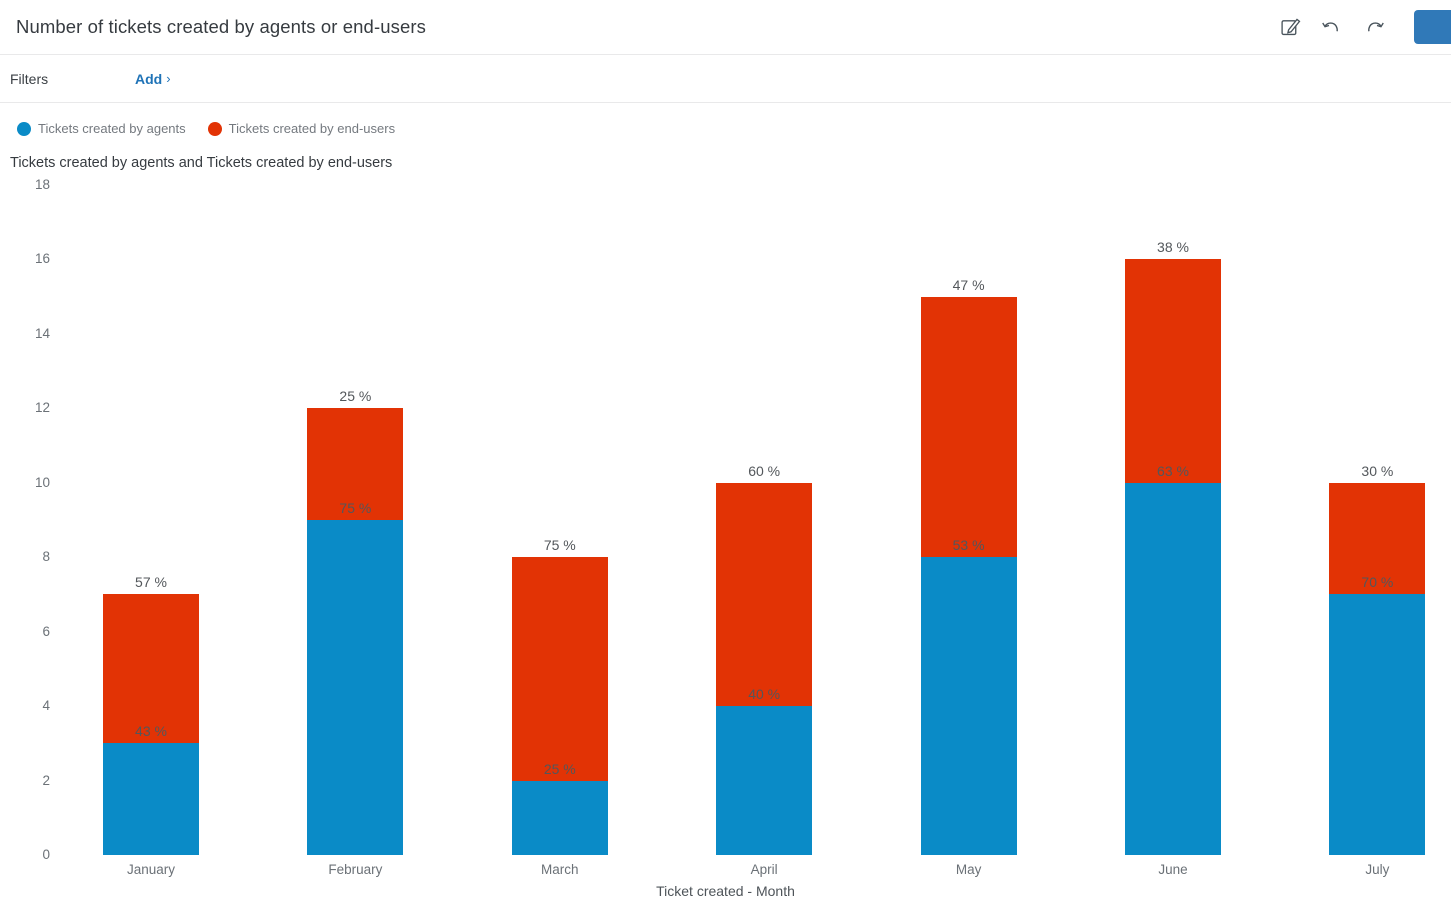 The image size is (1451, 902). I want to click on edit-icon, so click(1291, 26).